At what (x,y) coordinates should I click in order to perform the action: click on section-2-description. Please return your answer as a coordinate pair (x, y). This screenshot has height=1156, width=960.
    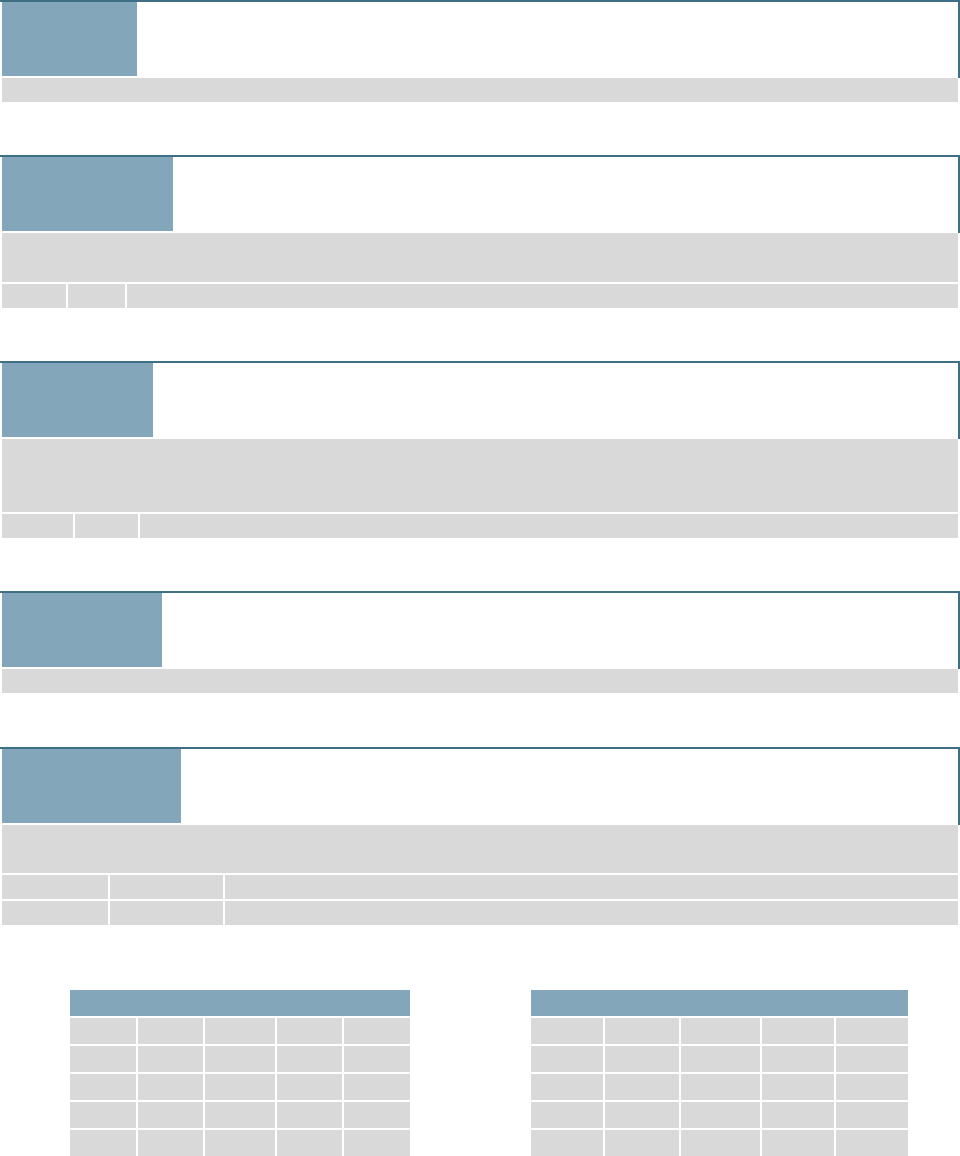
    Looking at the image, I should click on (480, 257).